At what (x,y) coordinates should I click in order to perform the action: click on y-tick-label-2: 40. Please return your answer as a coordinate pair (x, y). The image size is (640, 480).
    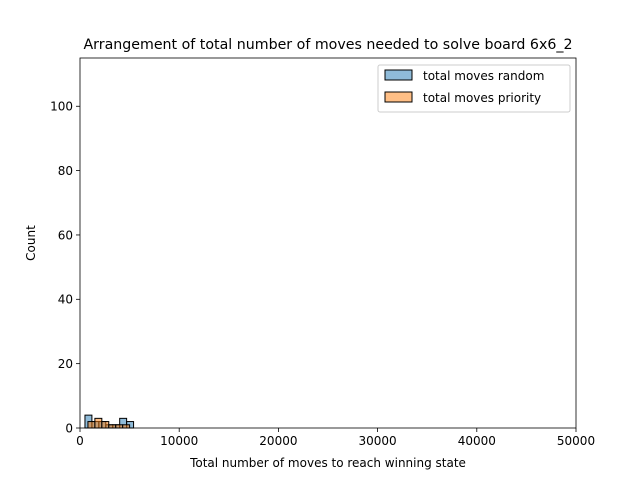
    Looking at the image, I should click on (65, 300).